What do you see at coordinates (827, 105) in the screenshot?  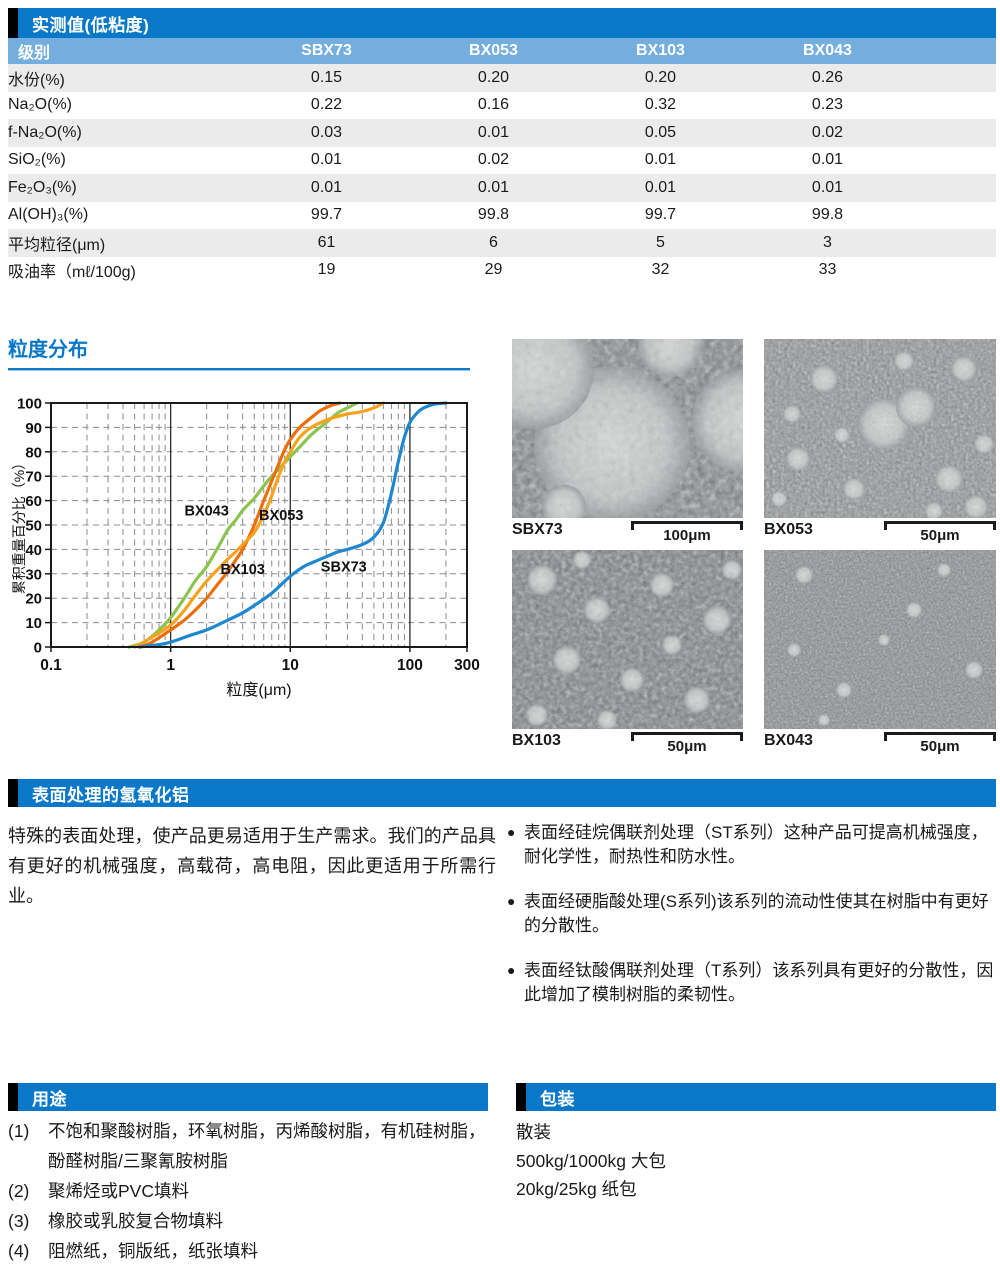 I see `cell-value: 0.23` at bounding box center [827, 105].